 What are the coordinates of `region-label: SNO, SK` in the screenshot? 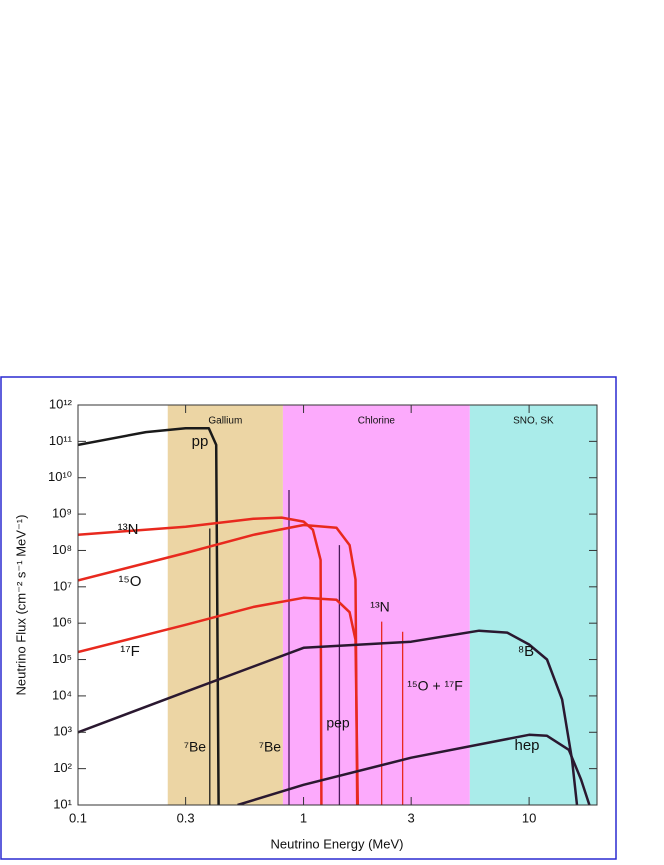 It's located at (533, 421).